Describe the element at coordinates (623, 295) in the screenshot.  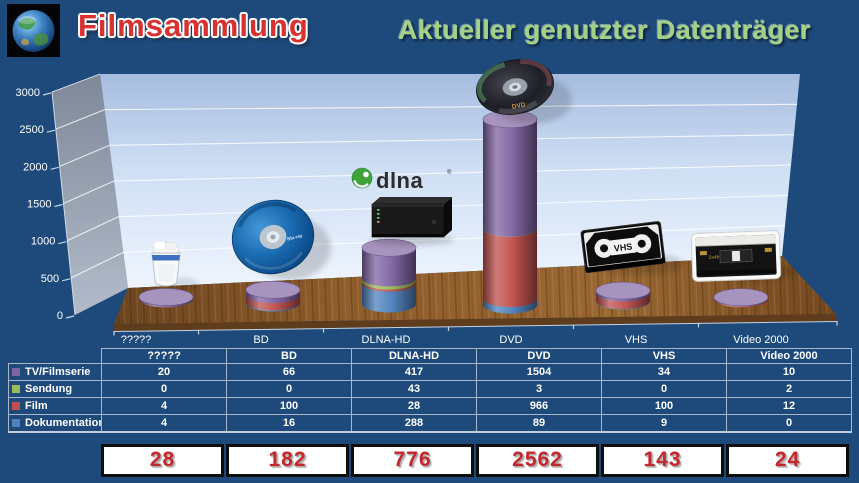
I see `bar-vhs` at that location.